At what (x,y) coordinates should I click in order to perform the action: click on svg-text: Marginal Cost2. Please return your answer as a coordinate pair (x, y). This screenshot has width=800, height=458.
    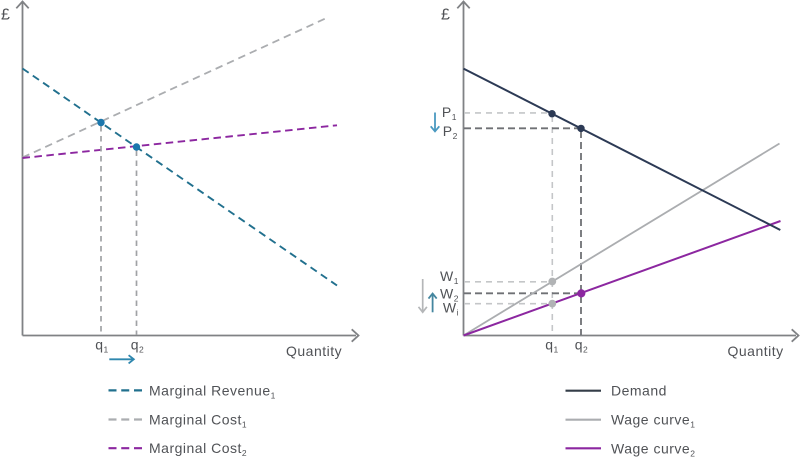
    Looking at the image, I should click on (198, 449).